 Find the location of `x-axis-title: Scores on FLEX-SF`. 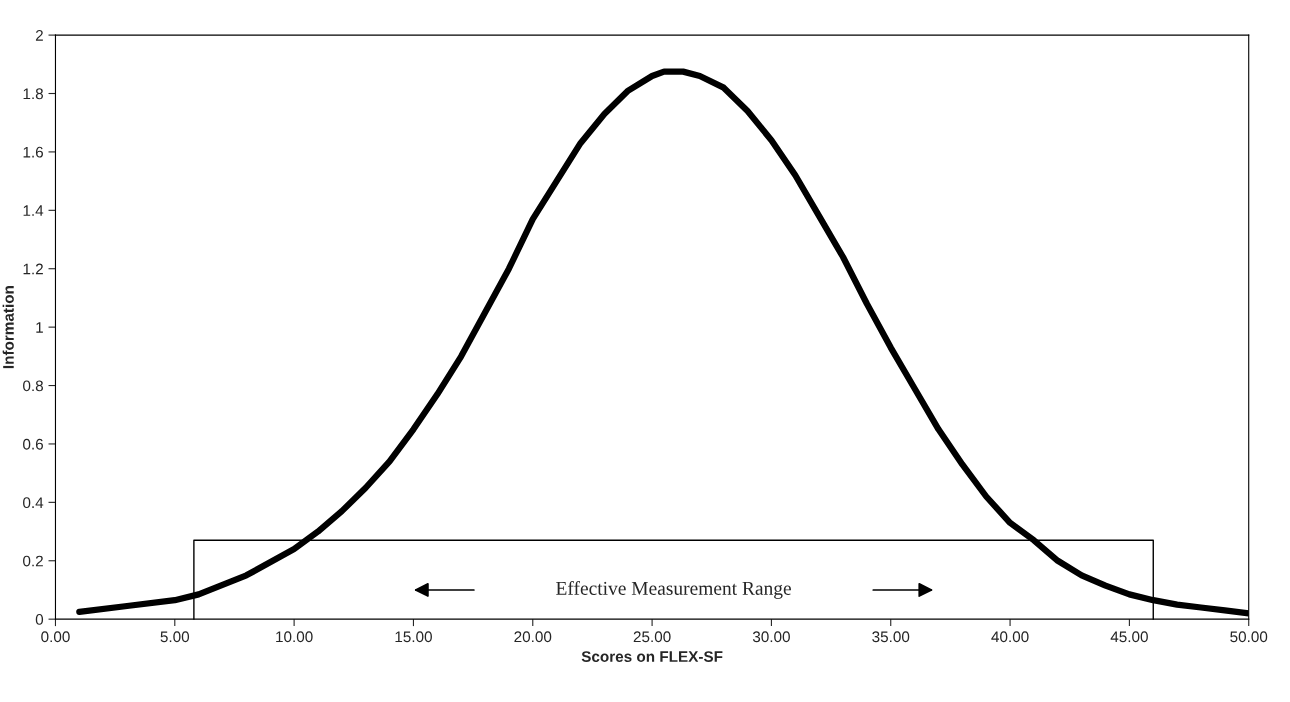

x-axis-title: Scores on FLEX-SF is located at coordinates (652, 656).